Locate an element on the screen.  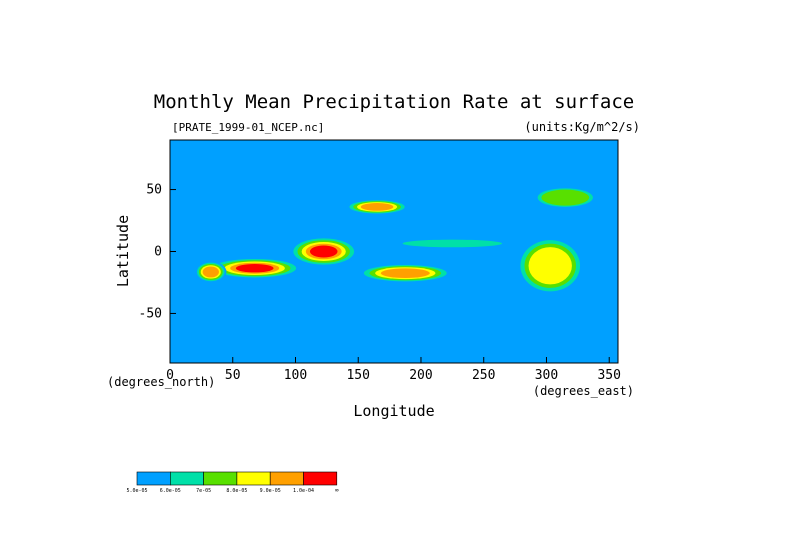
x-tick-label: 350 is located at coordinates (608, 375).